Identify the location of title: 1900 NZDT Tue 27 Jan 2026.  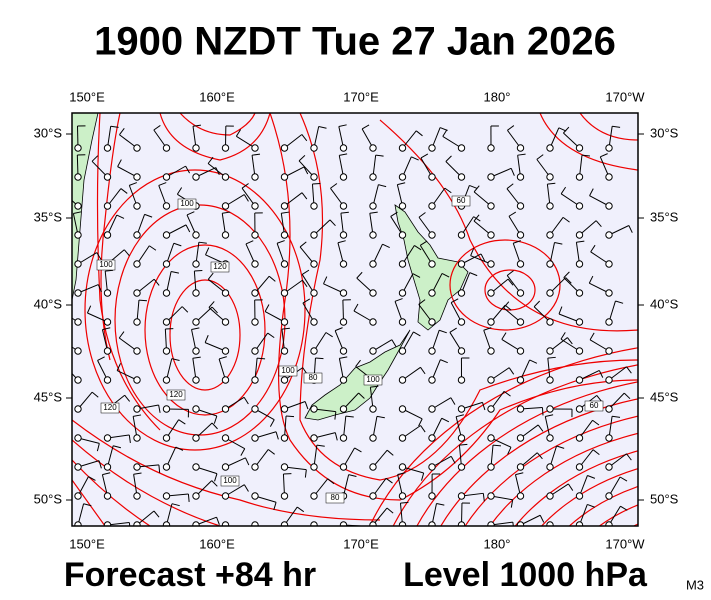
(355, 42).